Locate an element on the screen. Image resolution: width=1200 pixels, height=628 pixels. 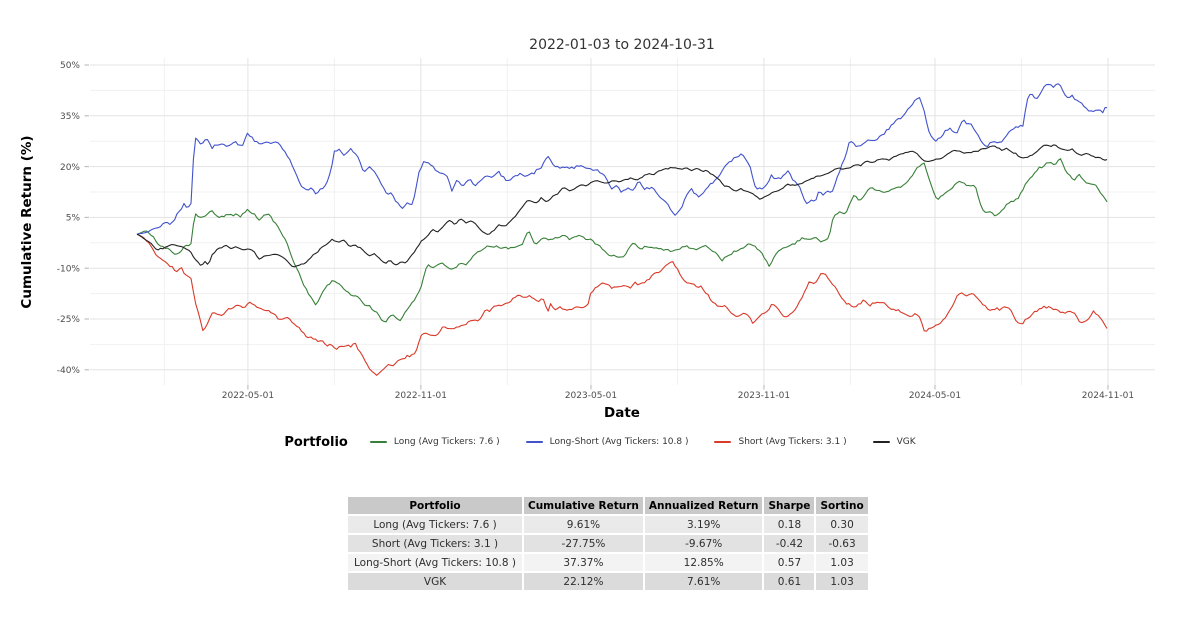
table-cell: 0.18 is located at coordinates (789, 524).